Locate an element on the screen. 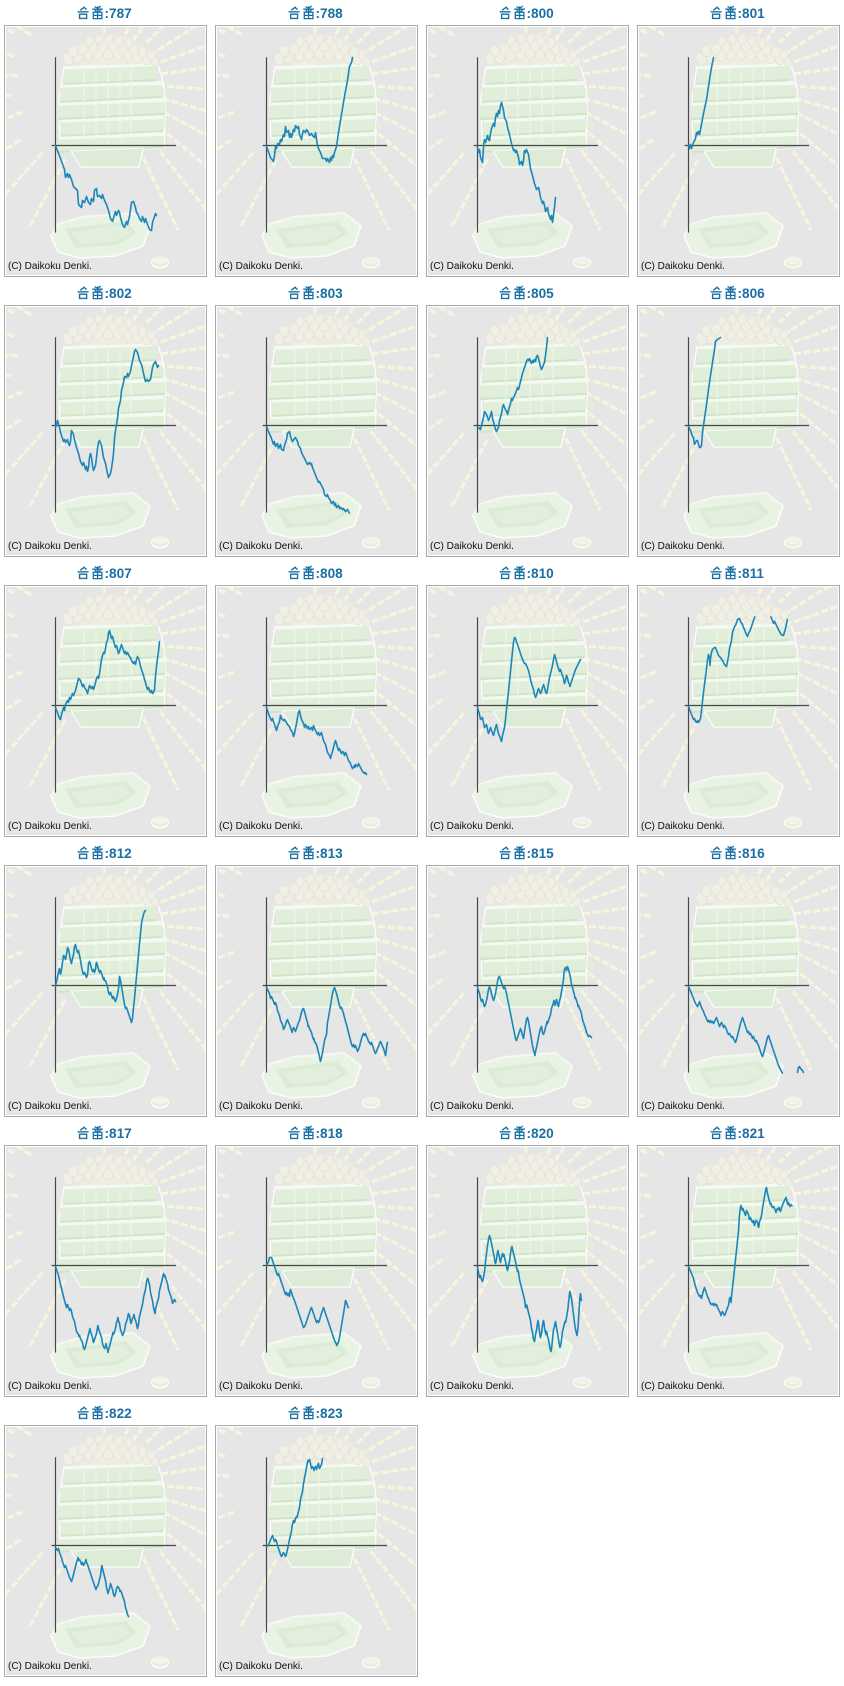 The image size is (844, 1686). svg-text: :823 is located at coordinates (330, 1412).